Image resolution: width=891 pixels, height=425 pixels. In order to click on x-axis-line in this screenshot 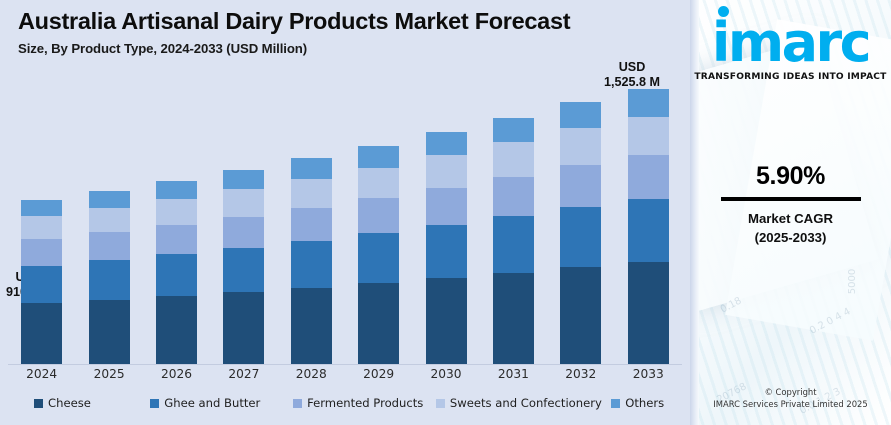, I will do `click(345, 364)`.